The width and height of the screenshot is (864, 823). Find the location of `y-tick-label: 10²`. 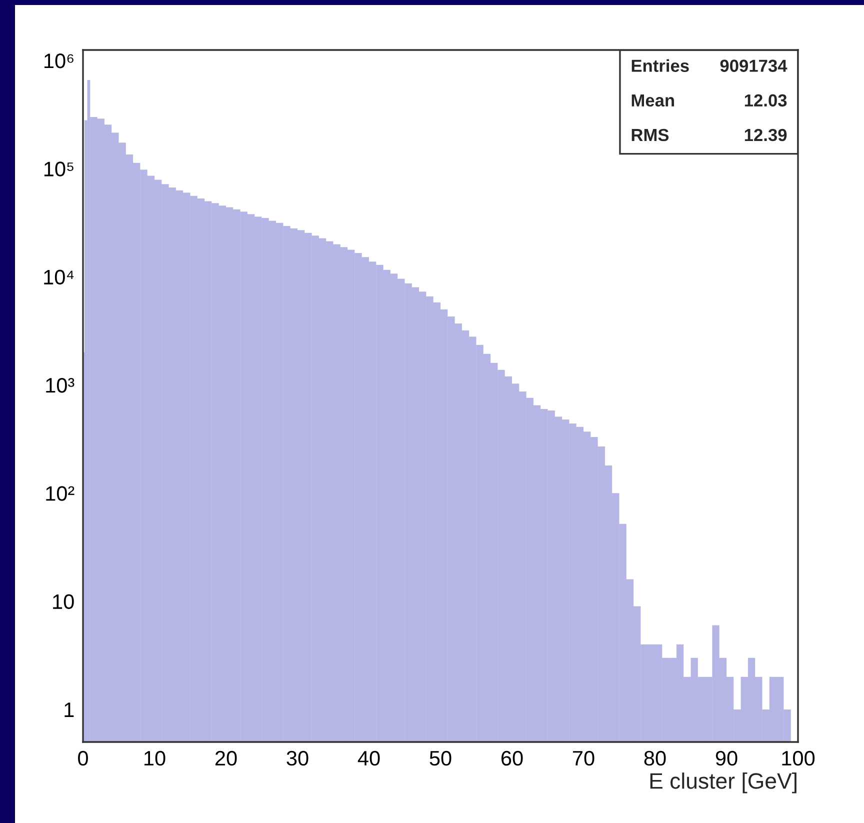

y-tick-label: 10² is located at coordinates (60, 493).